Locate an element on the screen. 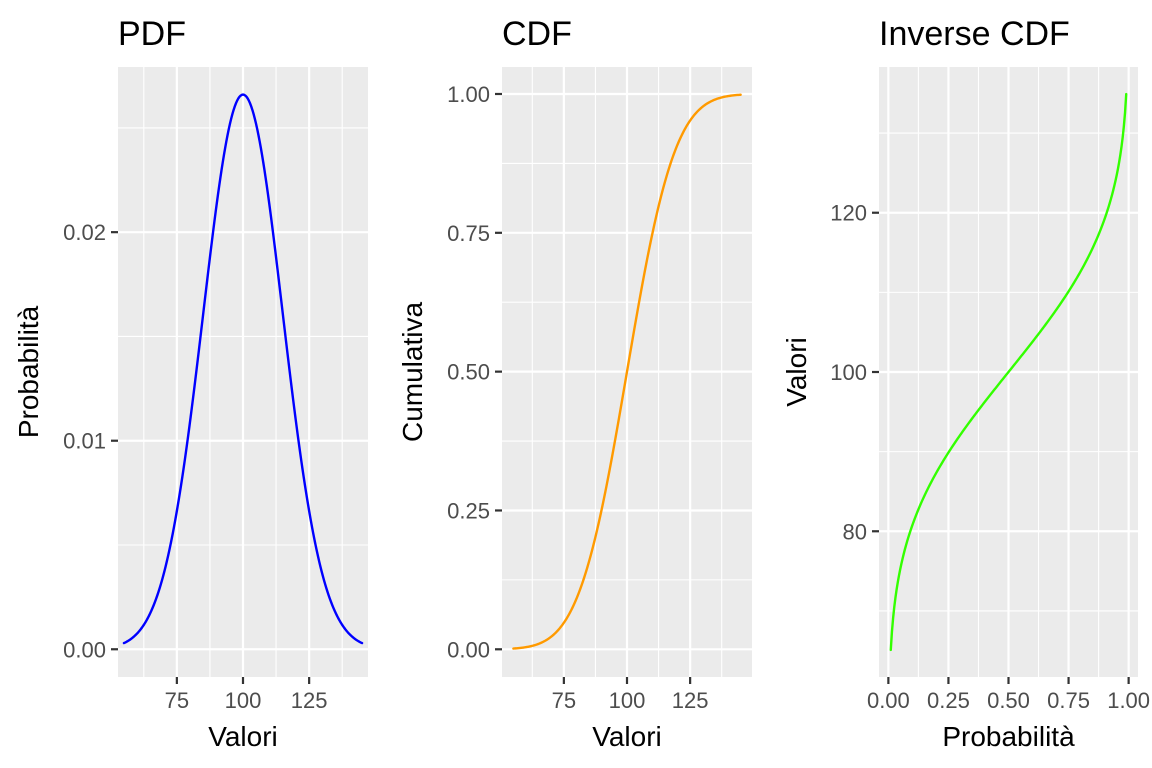 The width and height of the screenshot is (1152, 768). y-tick-label: 120 is located at coordinates (848, 213).